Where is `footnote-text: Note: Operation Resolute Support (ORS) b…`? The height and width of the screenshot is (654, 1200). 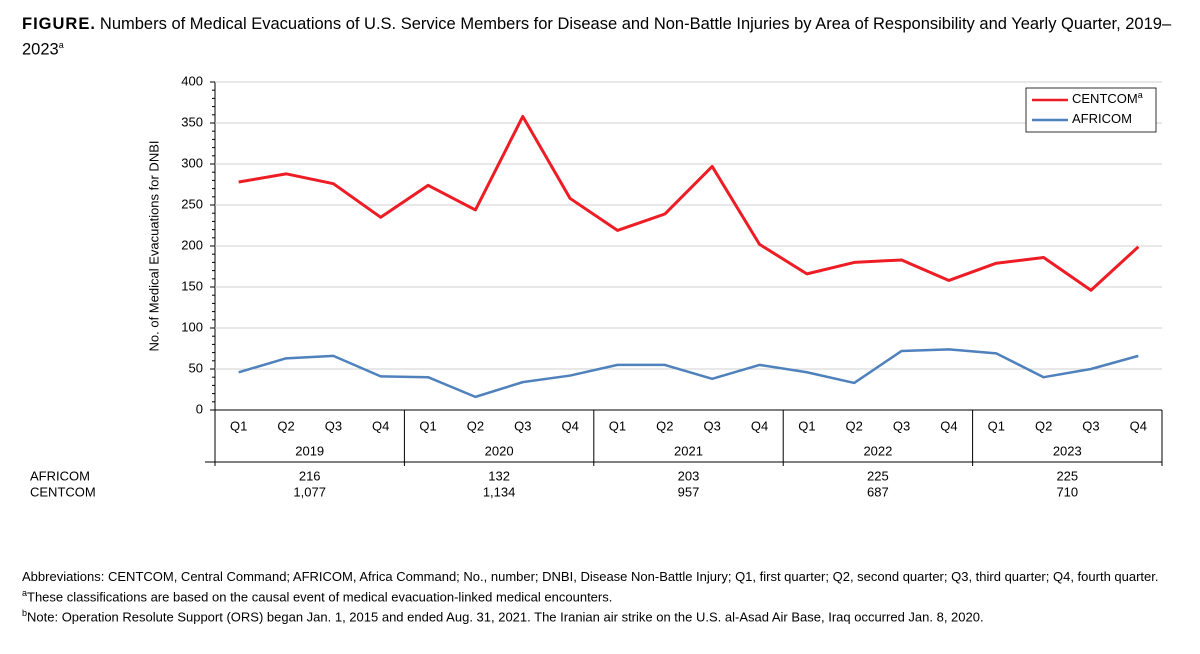 footnote-text: Note: Operation Resolute Support (ORS) b… is located at coordinates (505, 617).